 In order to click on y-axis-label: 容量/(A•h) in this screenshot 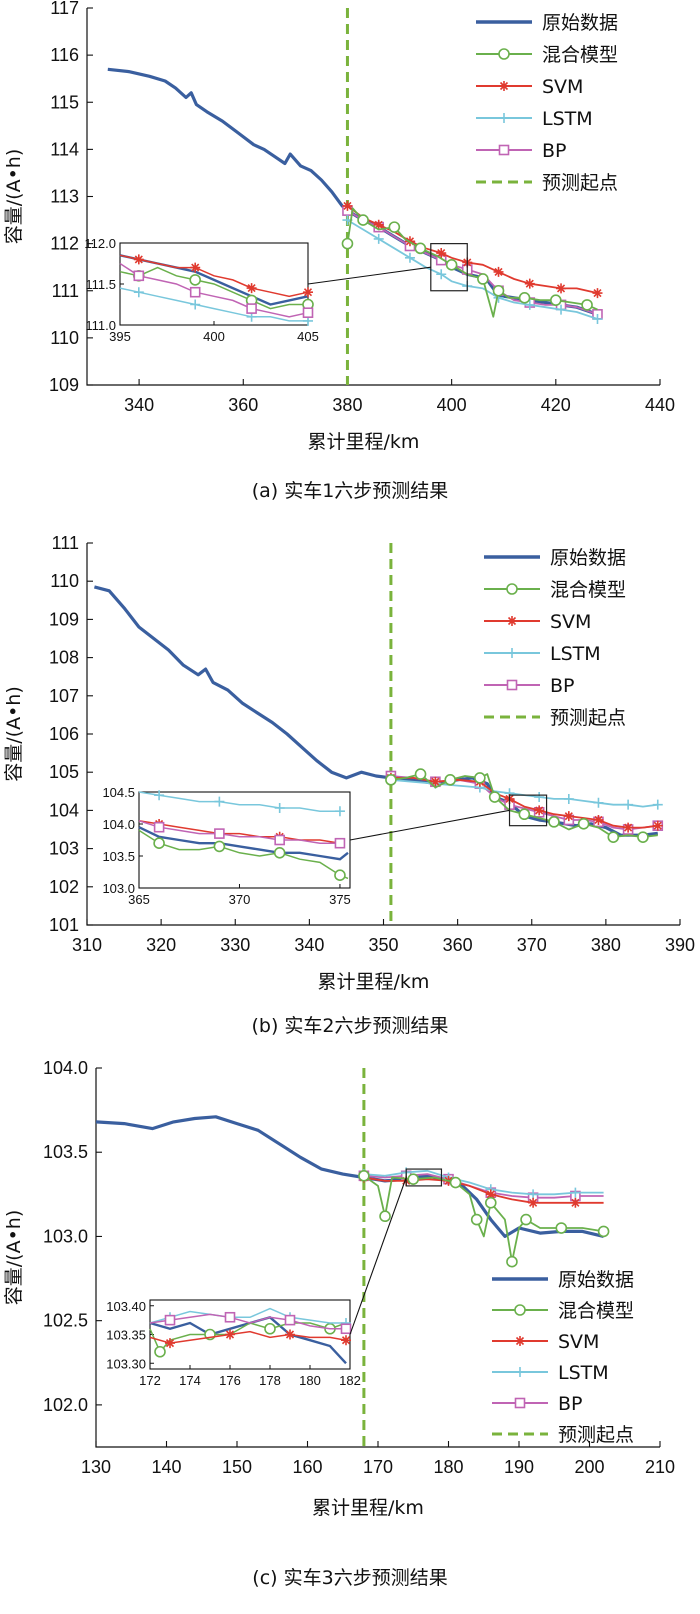, I will do `click(14, 1257)`.